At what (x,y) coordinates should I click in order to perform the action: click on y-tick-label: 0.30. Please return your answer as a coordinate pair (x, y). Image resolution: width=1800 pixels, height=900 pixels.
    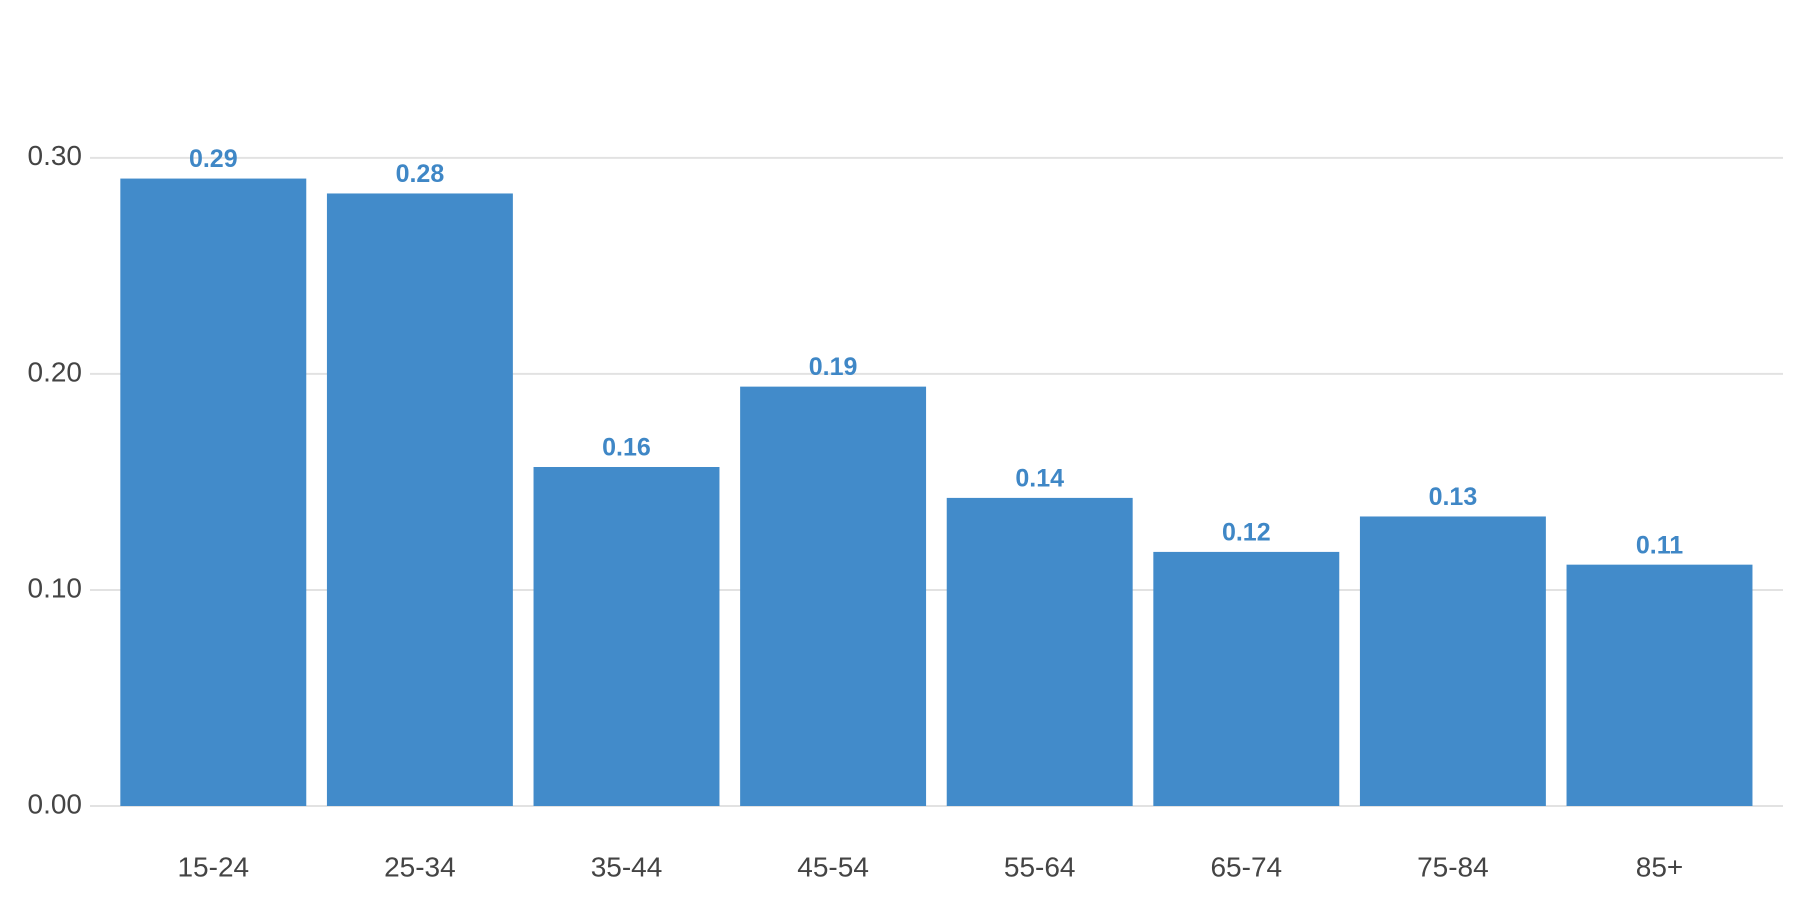
    Looking at the image, I should click on (55, 155).